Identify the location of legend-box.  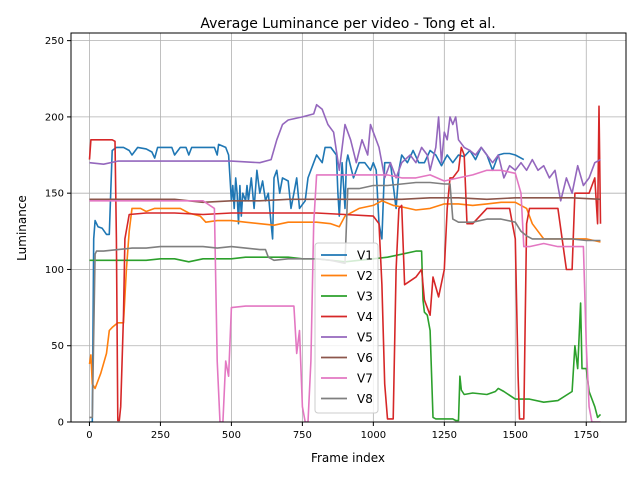
(346, 328).